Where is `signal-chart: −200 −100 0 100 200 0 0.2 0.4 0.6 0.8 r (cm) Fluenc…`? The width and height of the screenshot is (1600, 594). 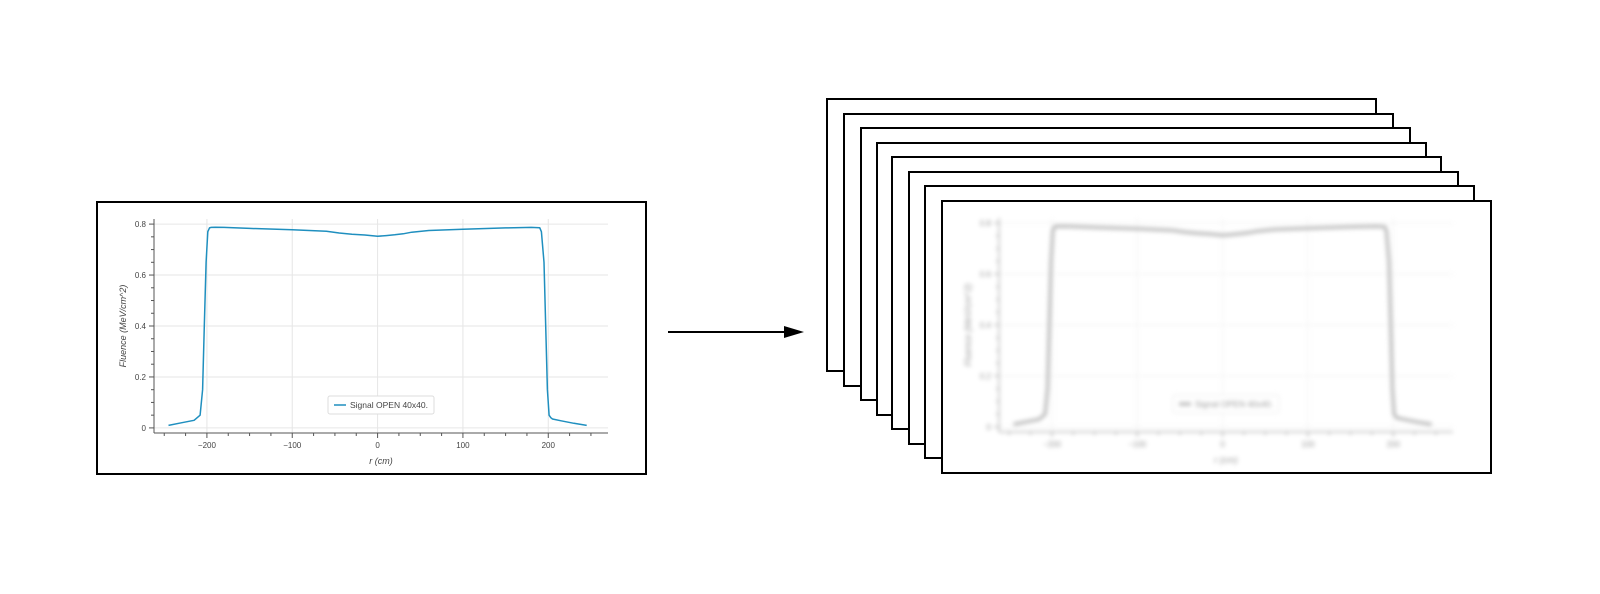 signal-chart: −200 −100 0 100 200 0 0.2 0.4 0.6 0.8 r (cm) Fluenc… is located at coordinates (363, 342).